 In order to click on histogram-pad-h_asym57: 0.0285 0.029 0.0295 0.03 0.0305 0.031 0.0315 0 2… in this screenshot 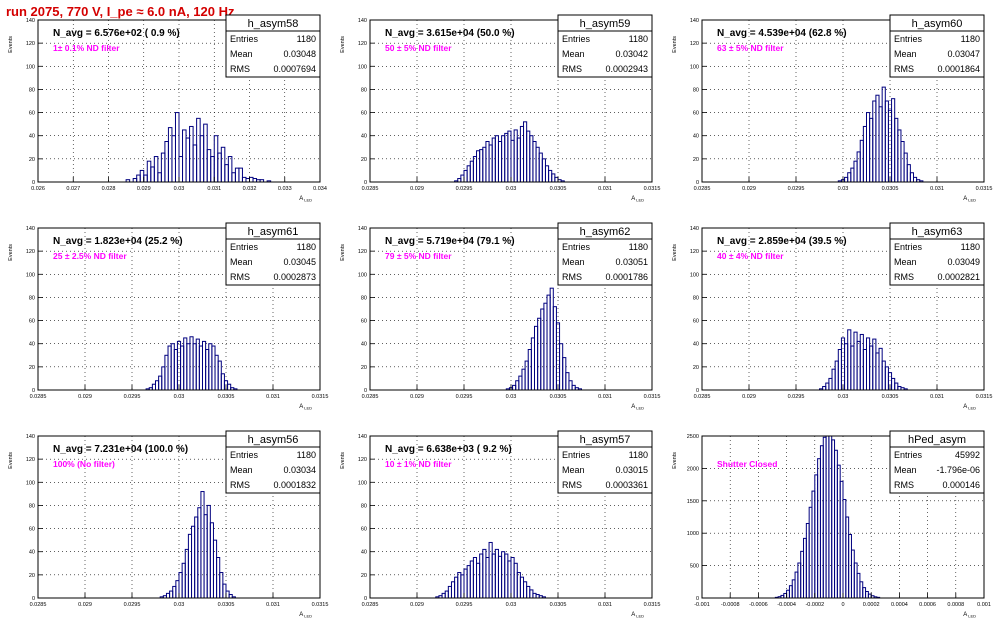, I will do `click(500, 524)`.